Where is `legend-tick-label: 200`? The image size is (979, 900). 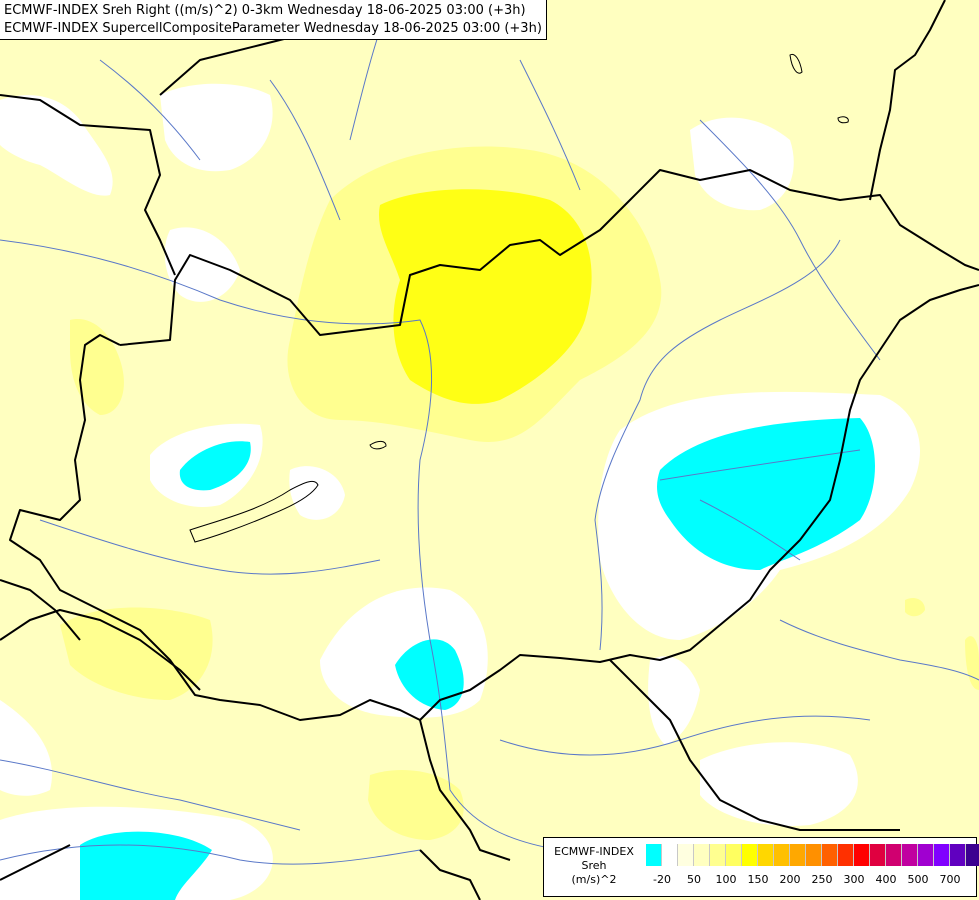 legend-tick-label: 200 is located at coordinates (790, 879).